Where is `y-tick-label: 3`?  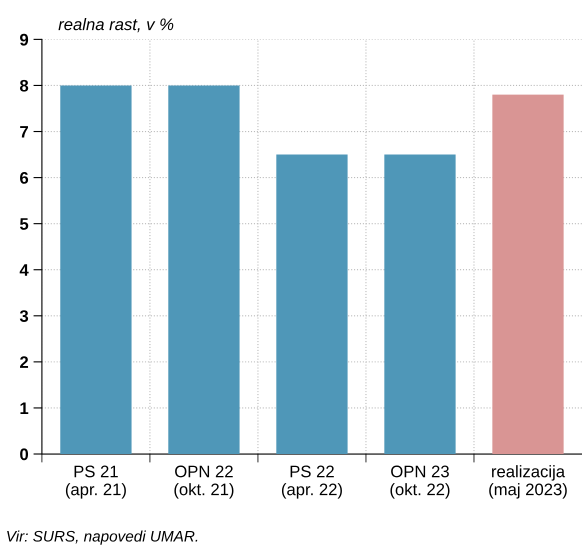
y-tick-label: 3 is located at coordinates (24, 316).